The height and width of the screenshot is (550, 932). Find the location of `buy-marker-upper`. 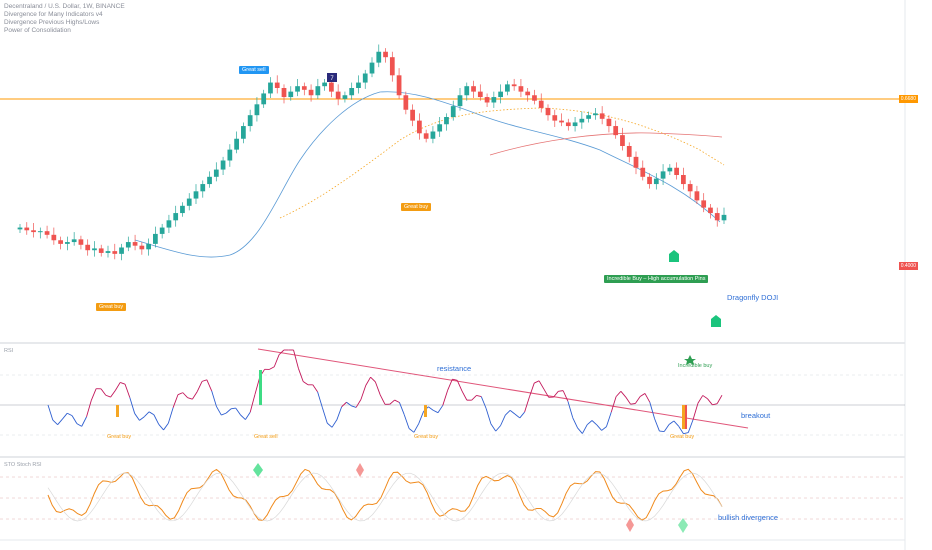

buy-marker-upper is located at coordinates (674, 256).